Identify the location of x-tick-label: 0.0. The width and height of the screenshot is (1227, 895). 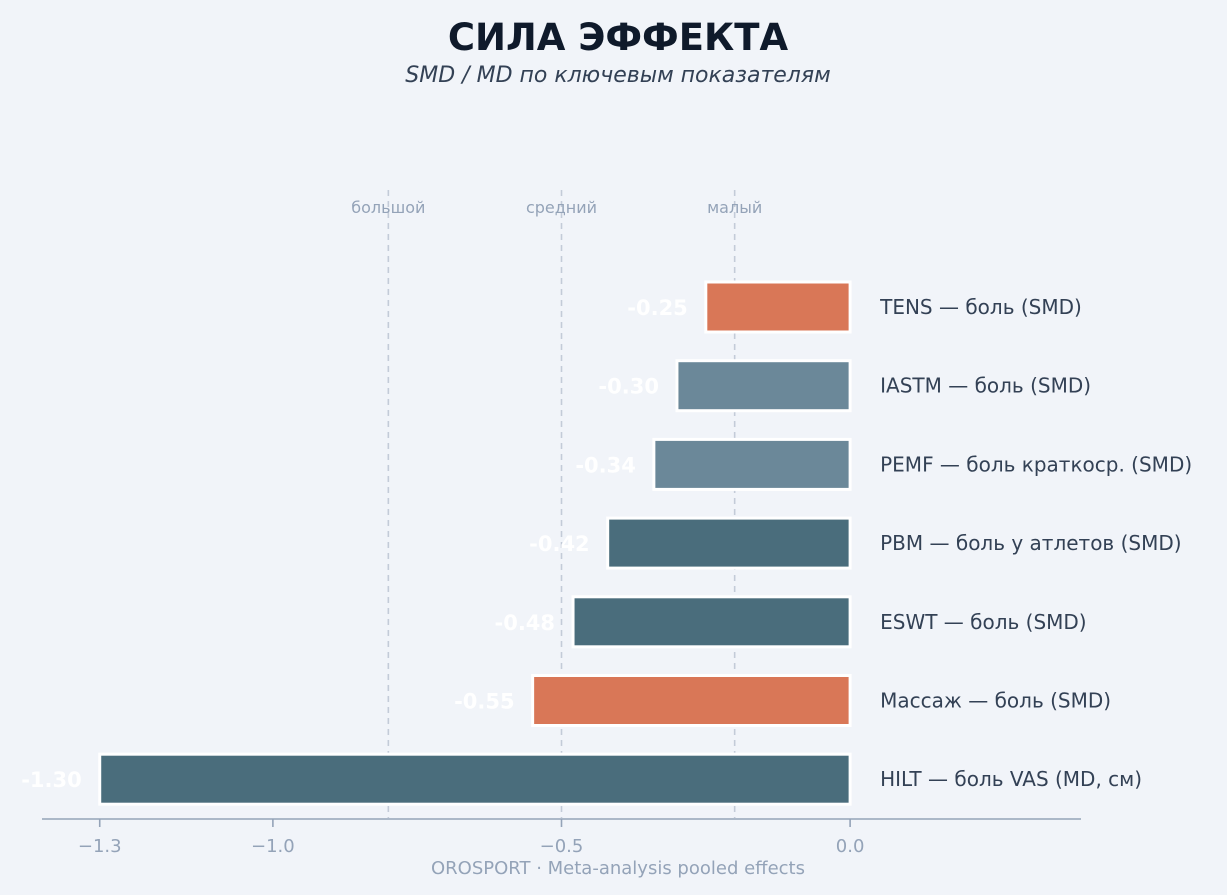
(850, 846).